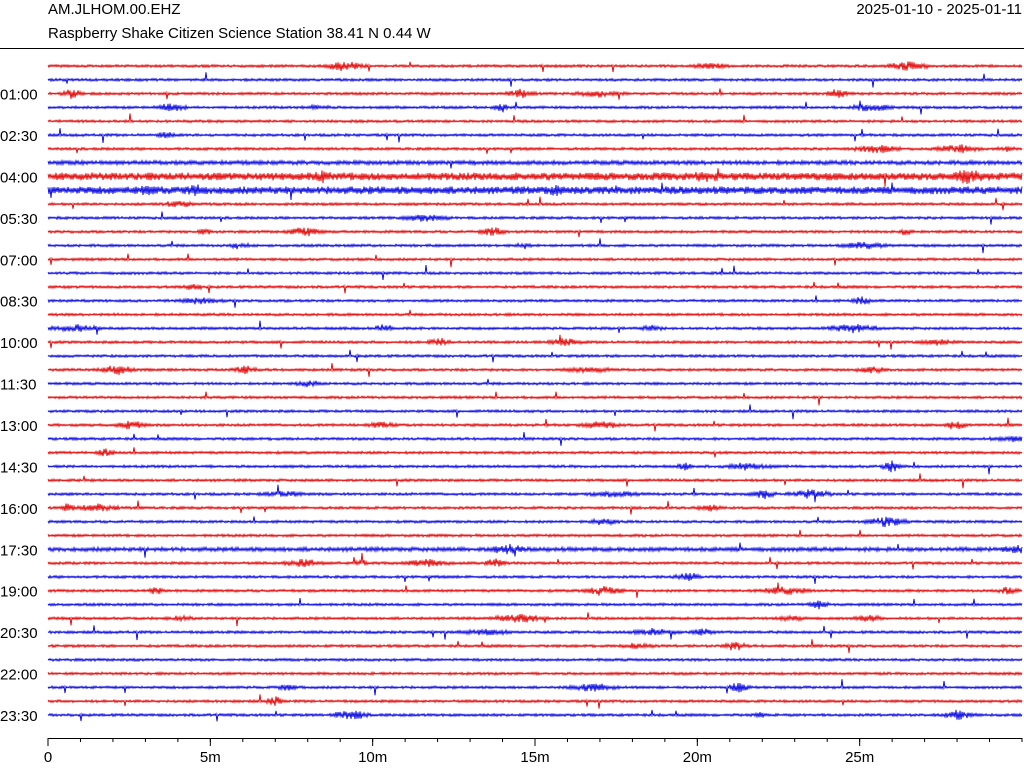 The width and height of the screenshot is (1024, 768). Describe the element at coordinates (19, 716) in the screenshot. I see `row-label: 23:30` at that location.